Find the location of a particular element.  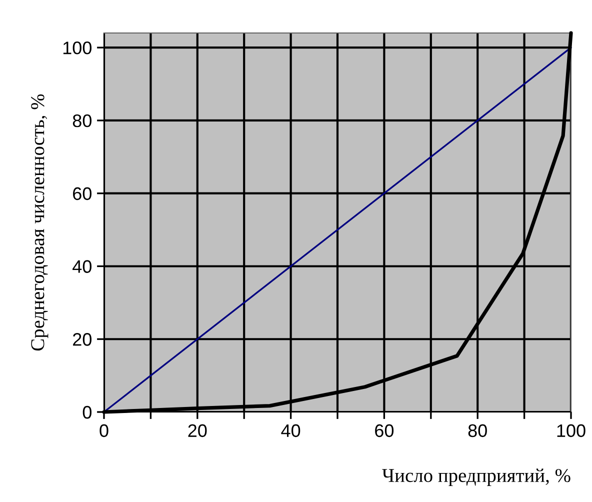

x-tick-label: 40 is located at coordinates (290, 431).